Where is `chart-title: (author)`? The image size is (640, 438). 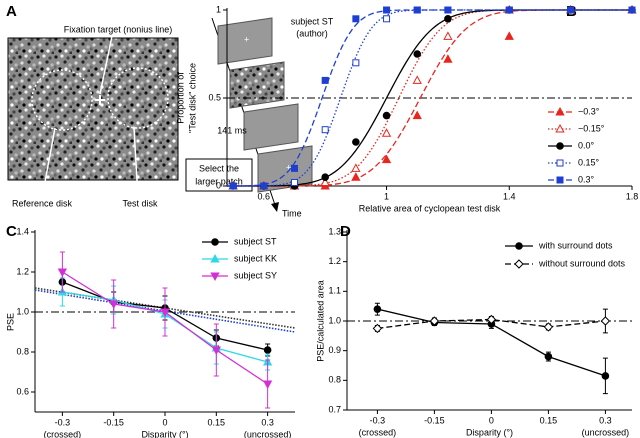 chart-title: (author) is located at coordinates (312, 33).